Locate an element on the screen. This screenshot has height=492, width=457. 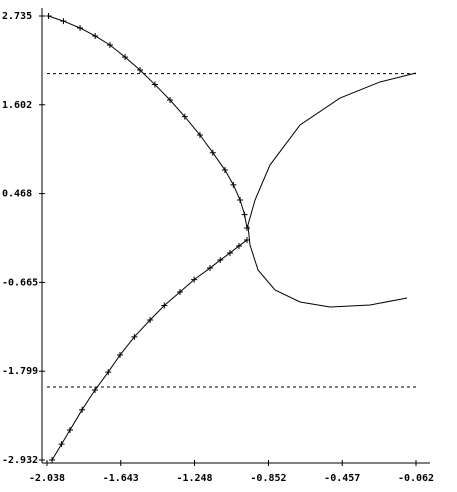
x-tick-label: -1.643 is located at coordinates (121, 478).